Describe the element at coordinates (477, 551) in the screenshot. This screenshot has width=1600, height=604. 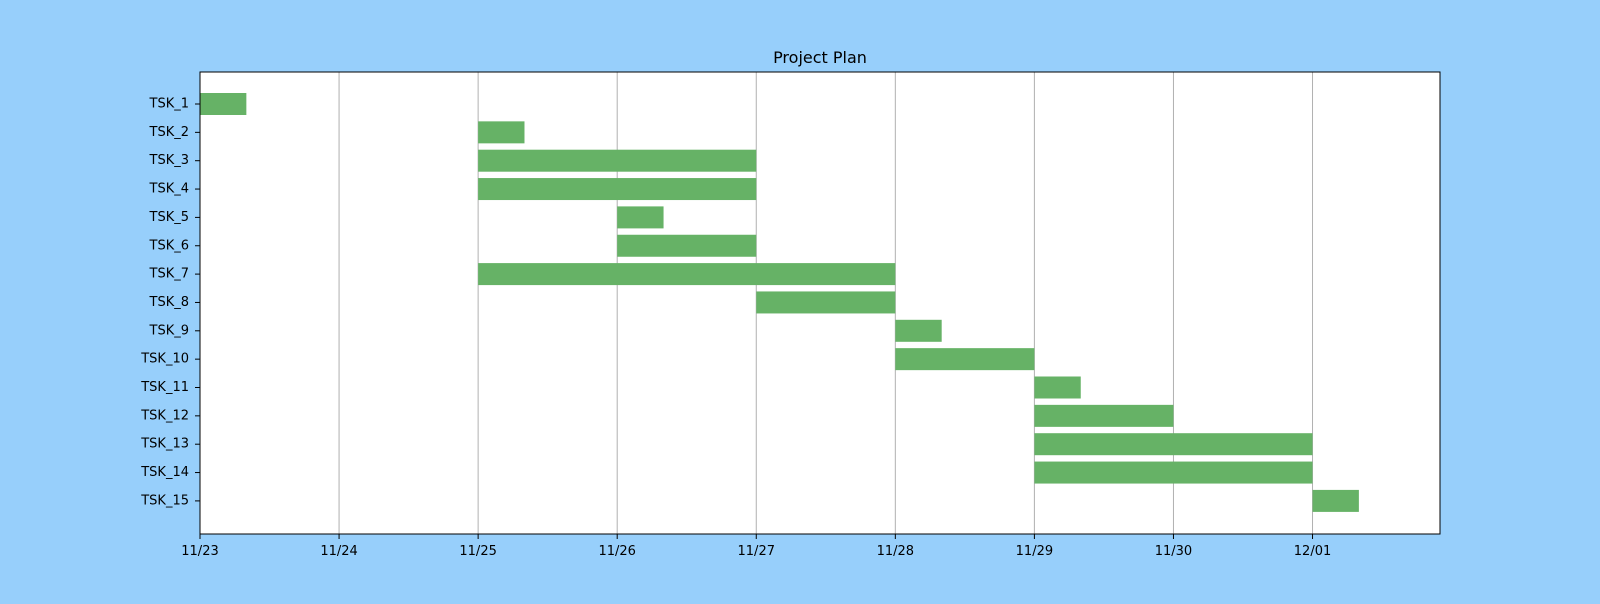
I see `x-tick-label: 11/25` at that location.